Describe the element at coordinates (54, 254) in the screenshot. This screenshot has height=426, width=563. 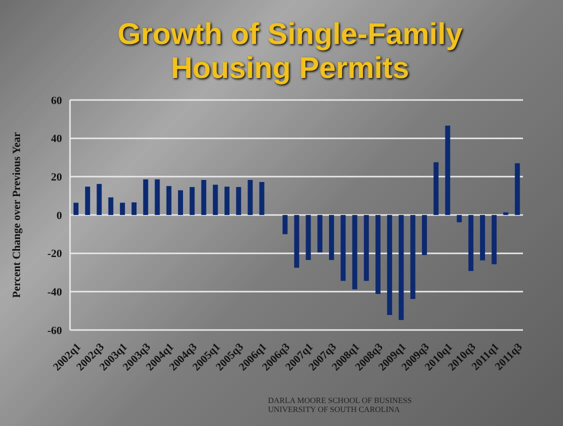
I see `y-tick-label: -20` at that location.